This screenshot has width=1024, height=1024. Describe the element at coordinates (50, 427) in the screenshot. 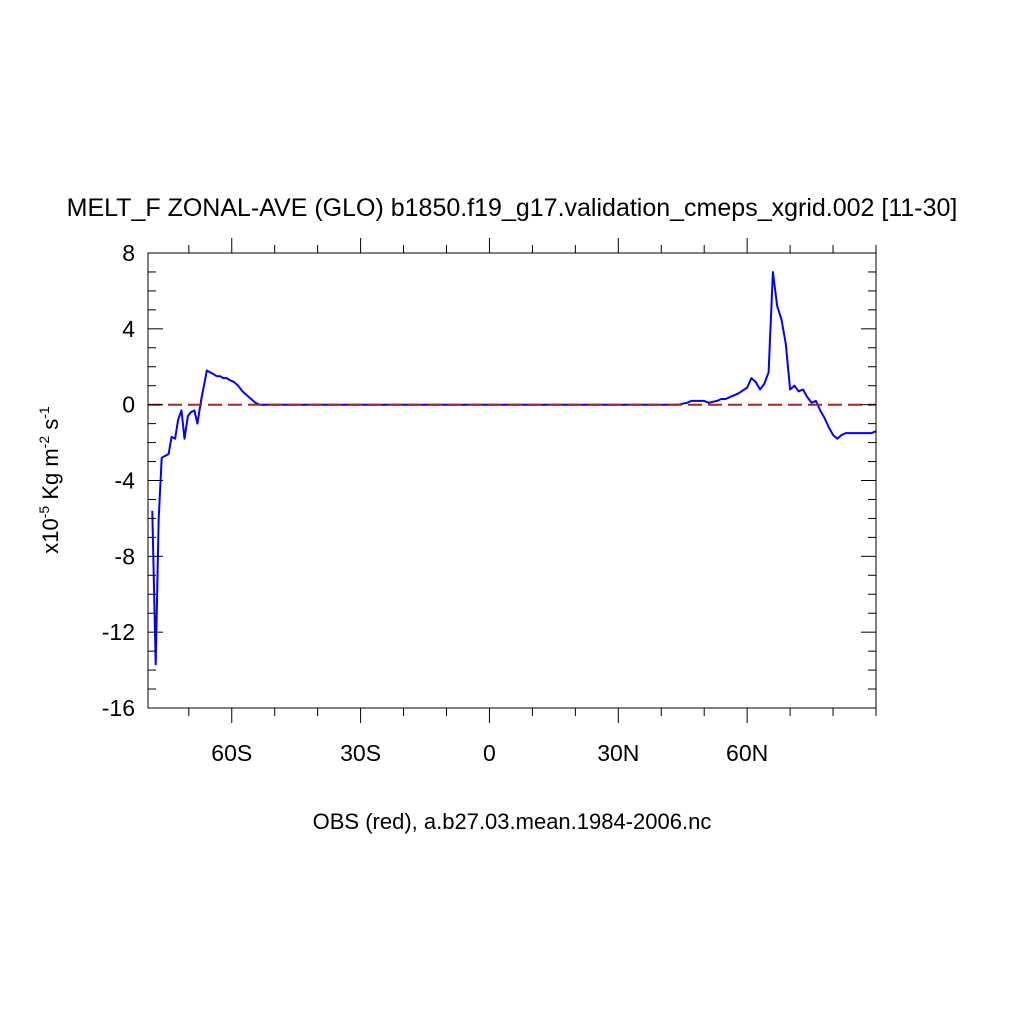

I see `y-label-unit-s: s` at that location.